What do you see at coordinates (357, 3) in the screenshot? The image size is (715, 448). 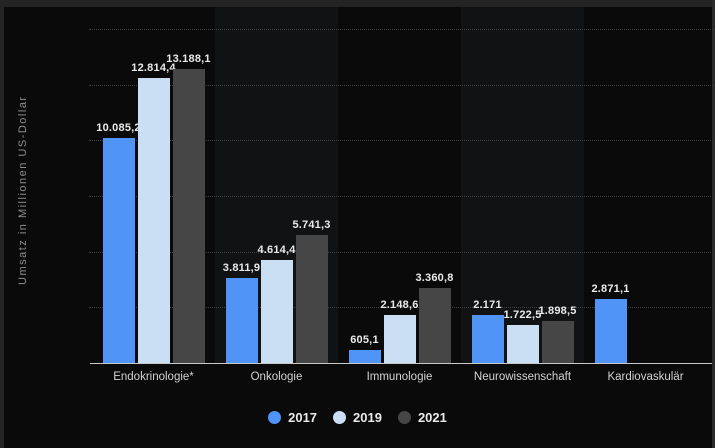 I see `frame-top-edge` at bounding box center [357, 3].